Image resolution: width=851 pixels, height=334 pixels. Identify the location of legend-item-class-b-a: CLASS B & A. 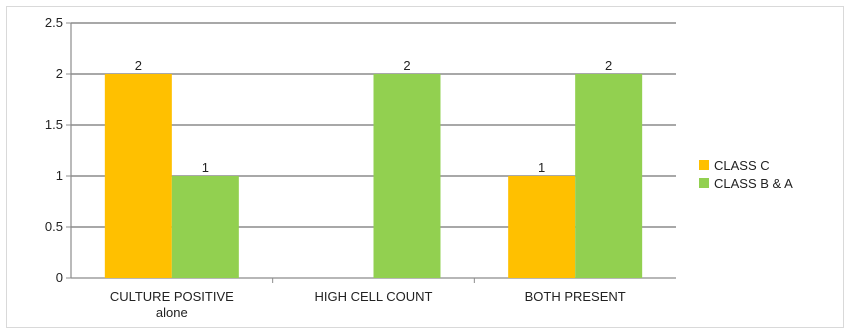
(746, 183).